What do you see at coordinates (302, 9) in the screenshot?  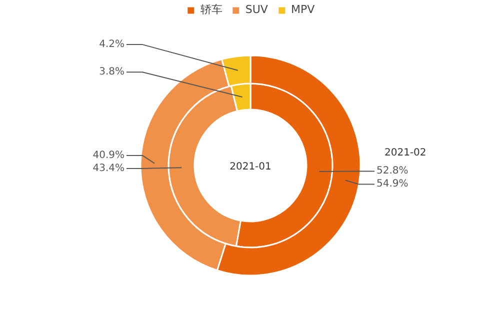 I see `legend-label: MPV` at bounding box center [302, 9].